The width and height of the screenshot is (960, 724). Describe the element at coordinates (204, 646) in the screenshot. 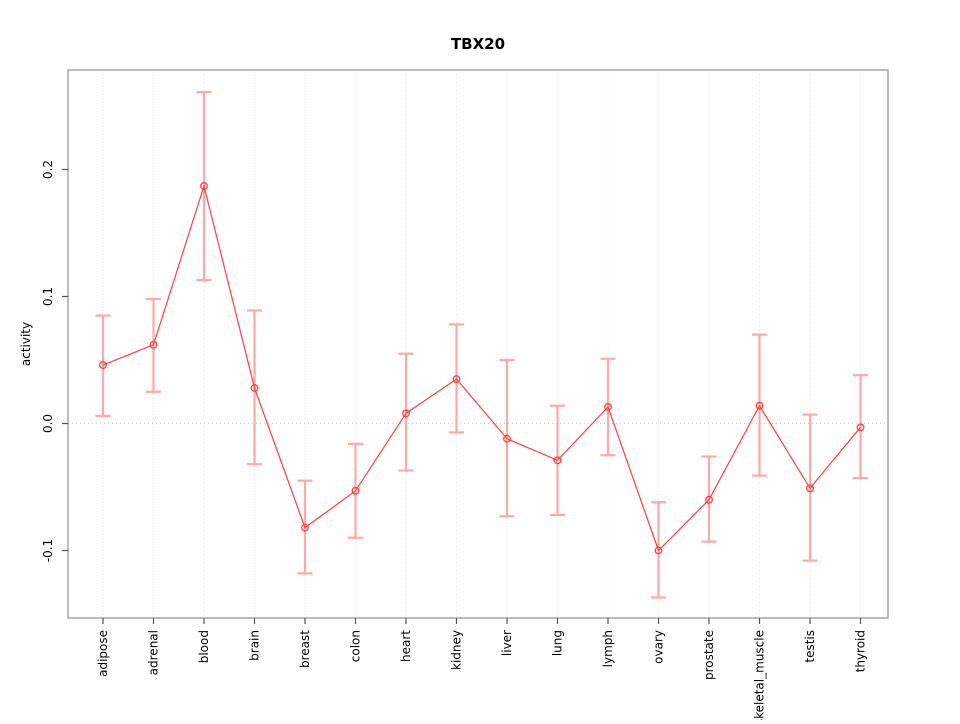

I see `x-tick-label: blood` at that location.